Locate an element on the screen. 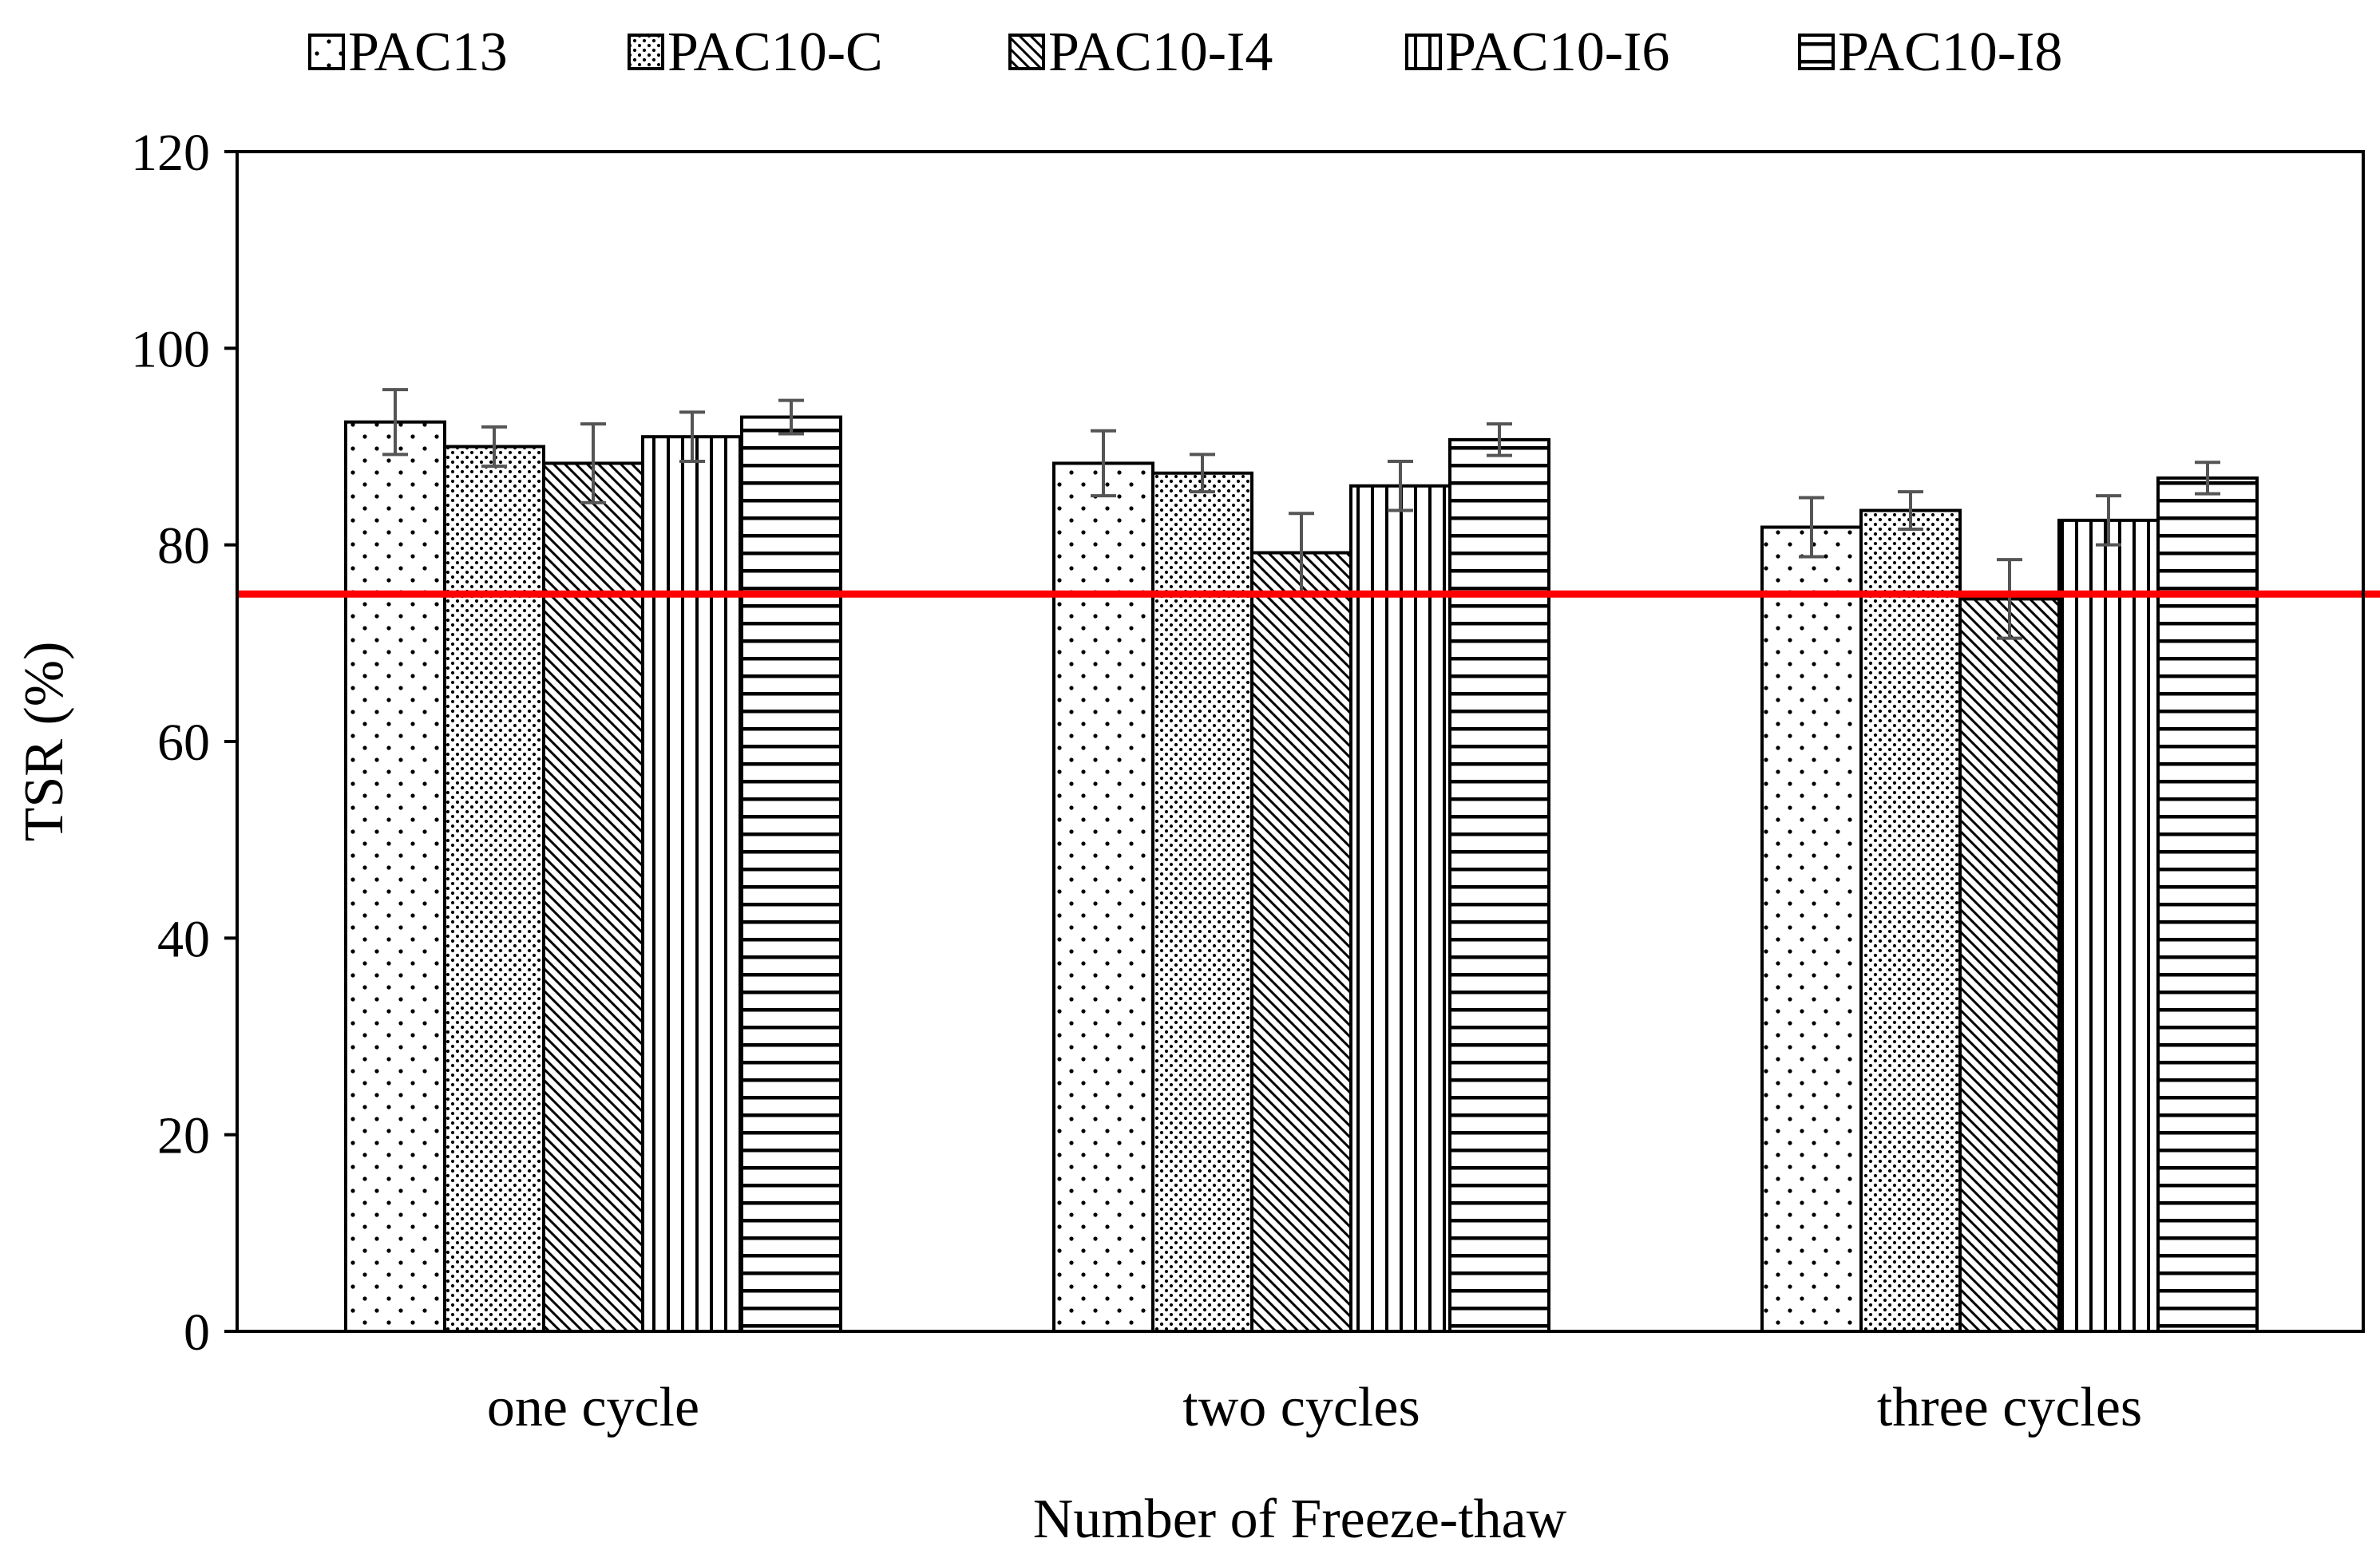 The height and width of the screenshot is (1566, 2380). y-axis-ticks: 0 20 40 60 80 100 120 is located at coordinates (184, 743).